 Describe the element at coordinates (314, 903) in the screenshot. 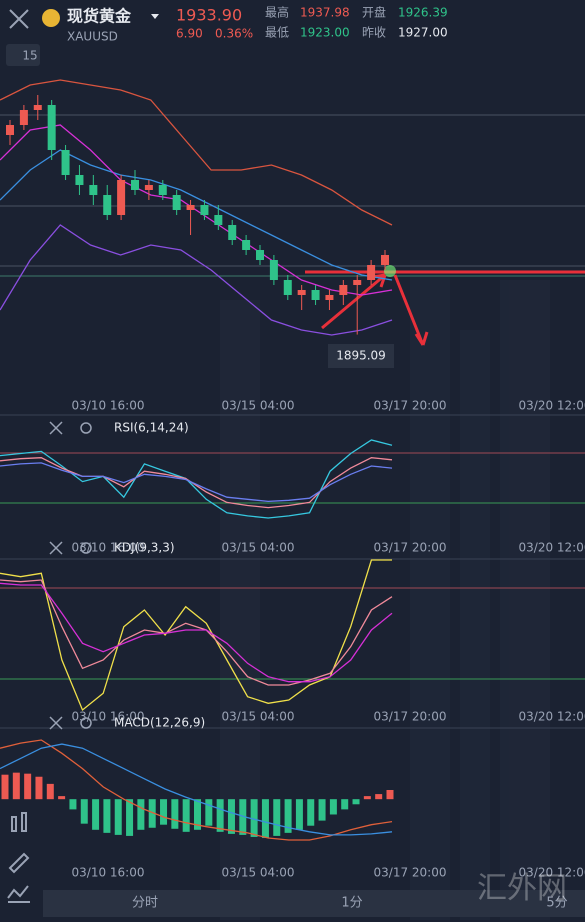

I see `tab-bar` at that location.